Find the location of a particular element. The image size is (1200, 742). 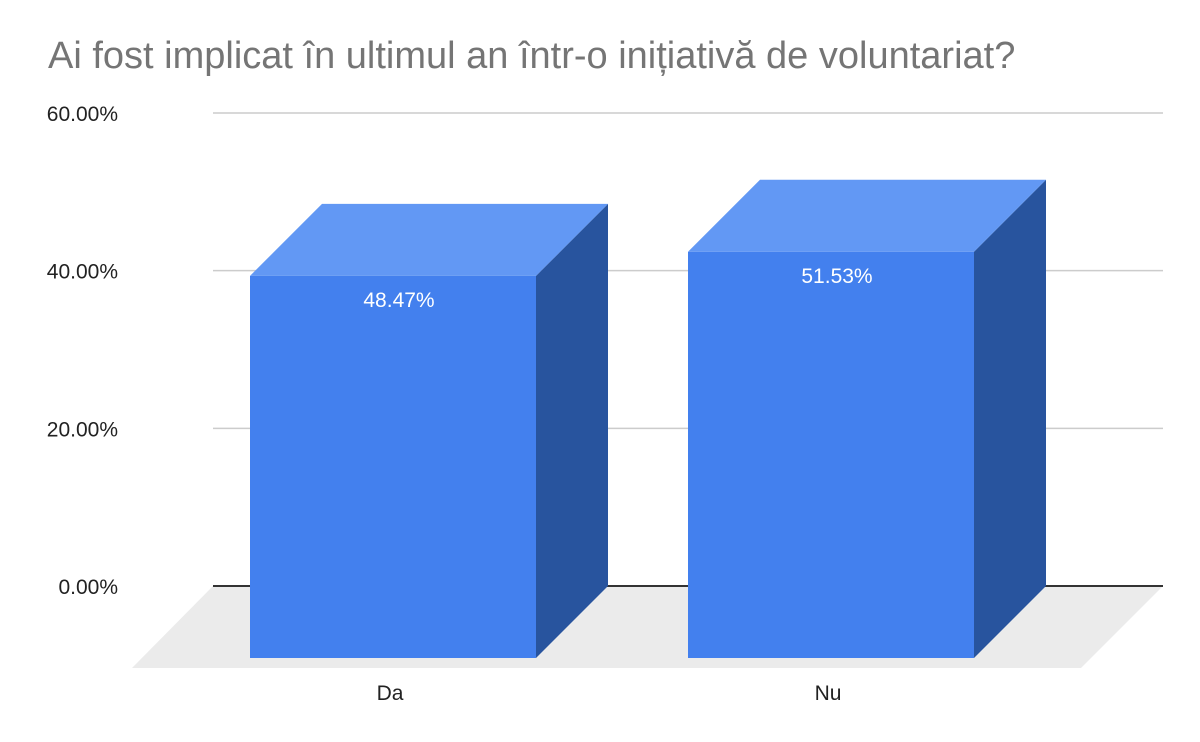

x-category-label: Nu is located at coordinates (828, 693).